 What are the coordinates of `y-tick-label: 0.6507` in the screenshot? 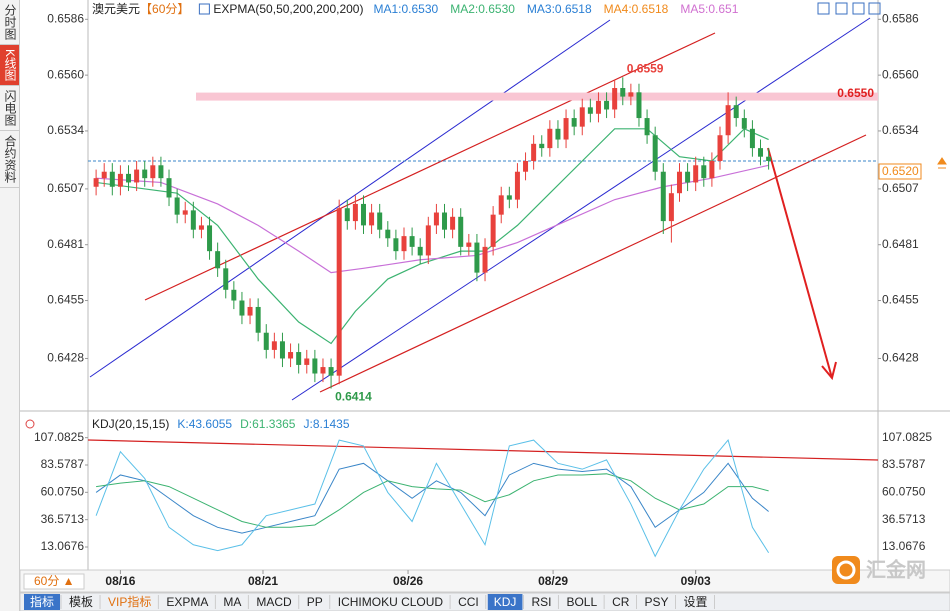 It's located at (65, 188).